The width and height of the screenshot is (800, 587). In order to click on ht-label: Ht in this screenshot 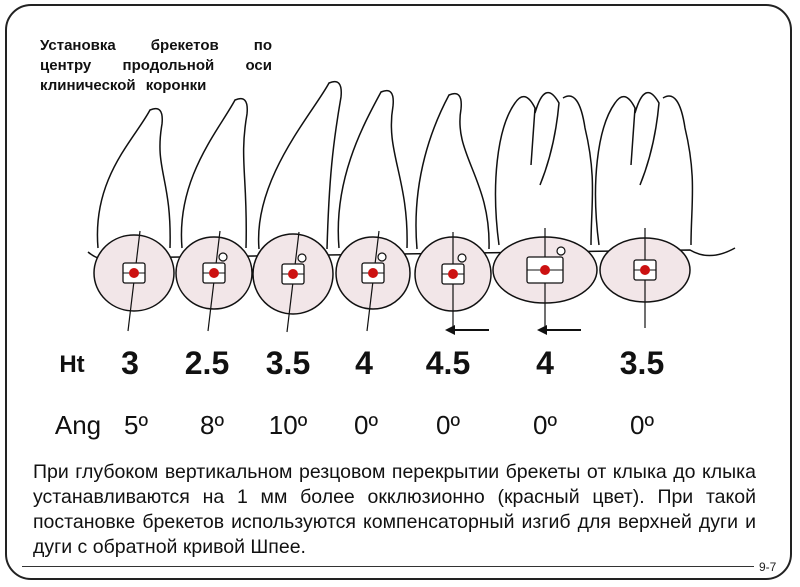, I will do `click(72, 364)`.